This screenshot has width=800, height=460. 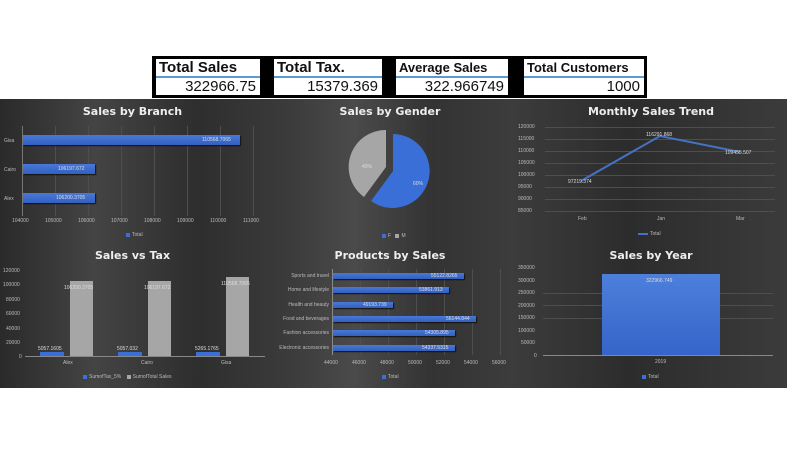 I want to click on chart-title: Monthly Sales Trend, so click(x=651, y=111).